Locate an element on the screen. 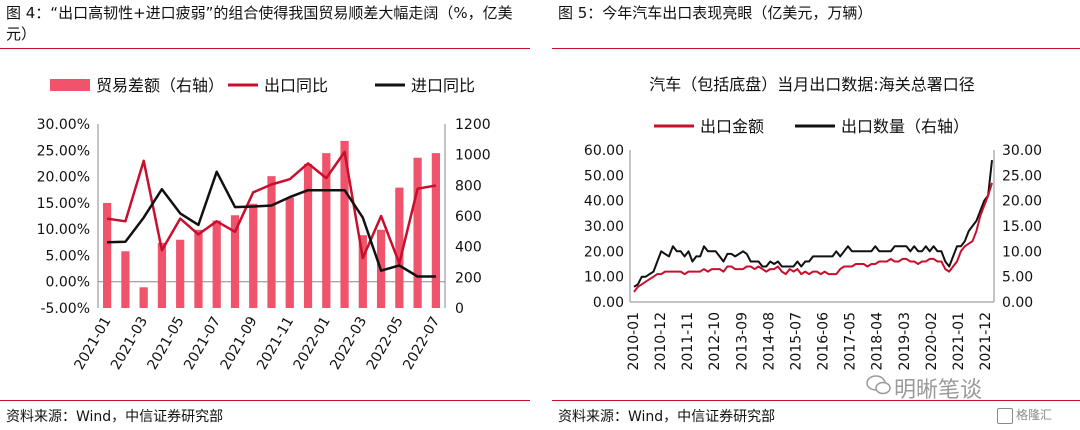 This screenshot has width=1080, height=430. x-tick-label: 2015-07 is located at coordinates (796, 341).